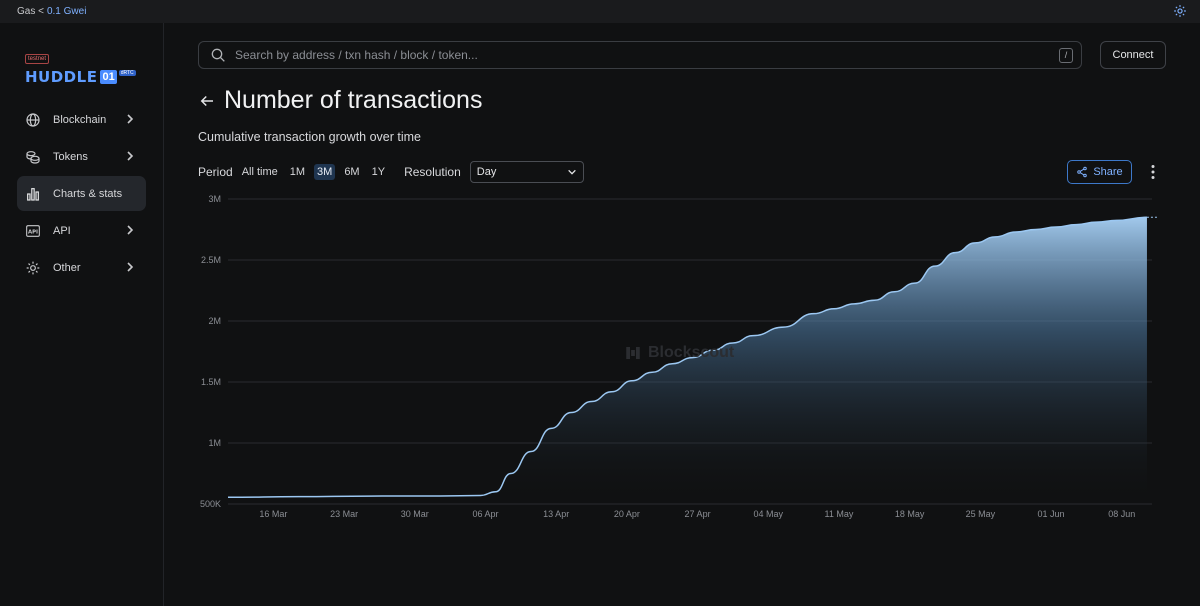  What do you see at coordinates (260, 172) in the screenshot?
I see `period-all-time: All time` at bounding box center [260, 172].